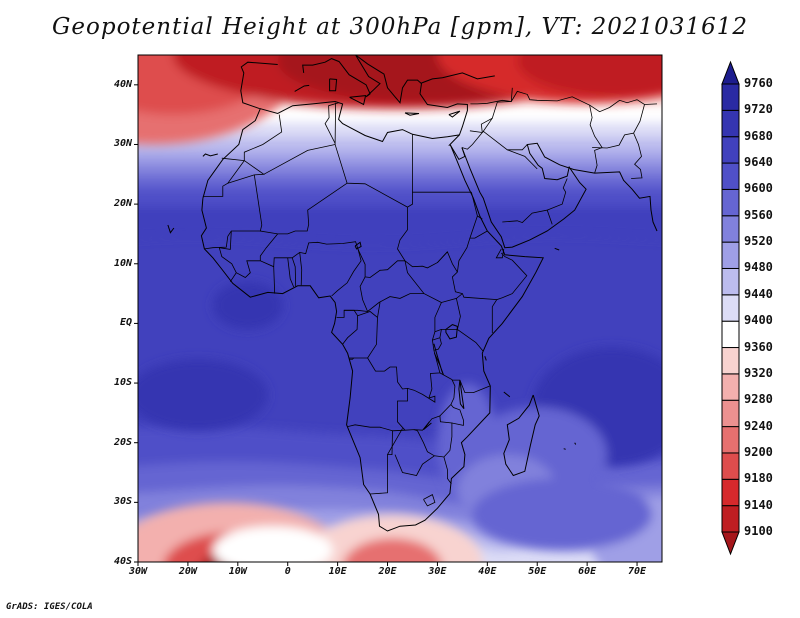 This screenshot has width=800, height=618. What do you see at coordinates (758, 346) in the screenshot?
I see `colorbar-label: 9360` at bounding box center [758, 346].